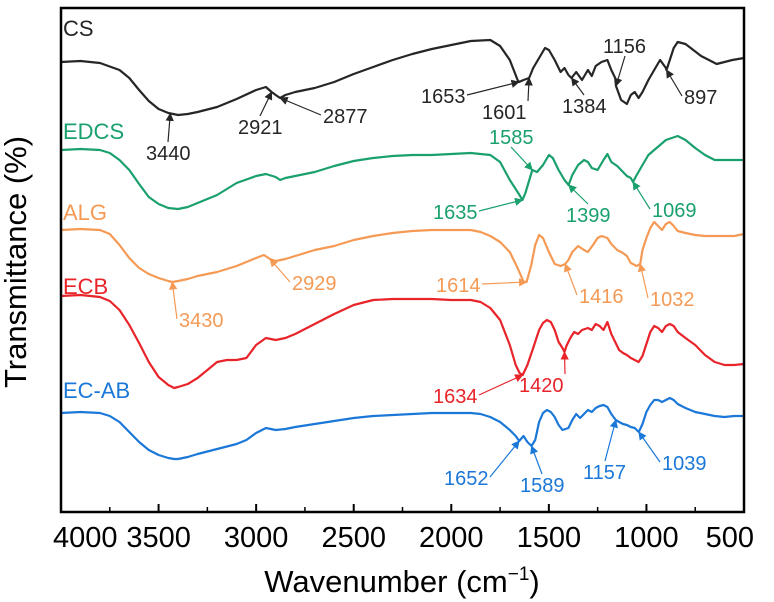 This screenshot has width=774, height=602. I want to click on series-label-edcs: EDCS, so click(93, 131).